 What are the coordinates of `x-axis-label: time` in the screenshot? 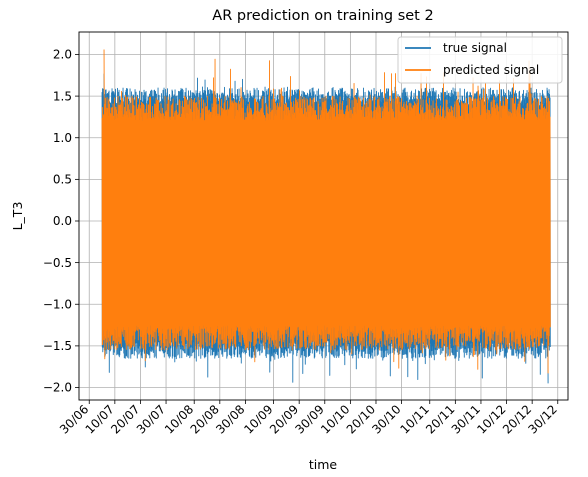 It's located at (323, 464).